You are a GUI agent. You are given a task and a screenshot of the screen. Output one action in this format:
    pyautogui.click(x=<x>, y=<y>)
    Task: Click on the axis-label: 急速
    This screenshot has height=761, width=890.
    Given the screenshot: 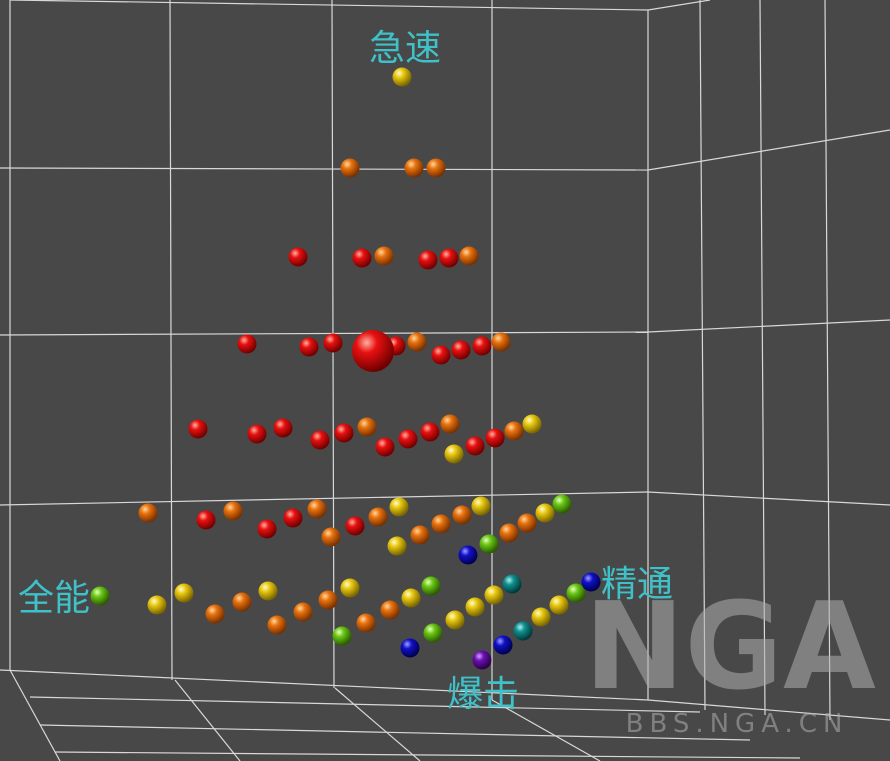 What is the action you would take?
    pyautogui.click(x=405, y=48)
    